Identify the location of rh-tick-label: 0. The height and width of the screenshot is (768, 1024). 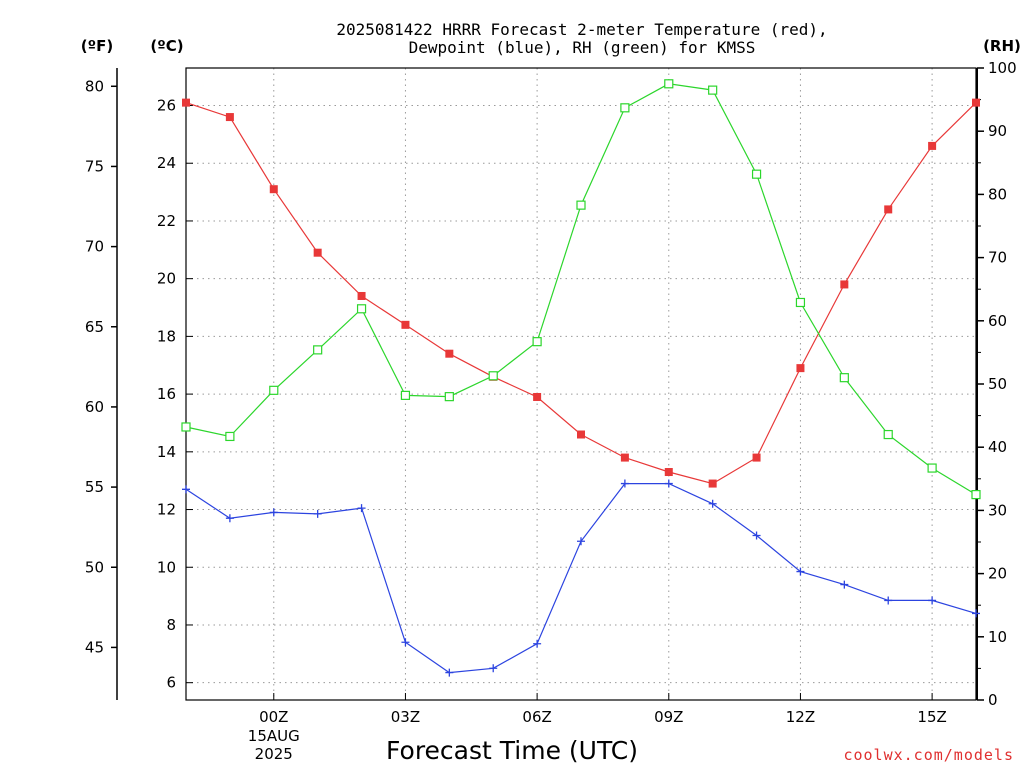
(993, 700).